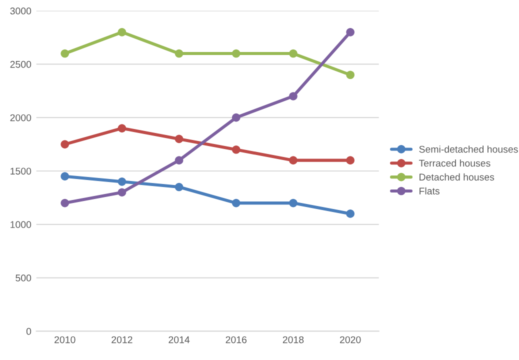 The image size is (519, 360). What do you see at coordinates (21, 171) in the screenshot?
I see `y-tick-label: 1500` at bounding box center [21, 171].